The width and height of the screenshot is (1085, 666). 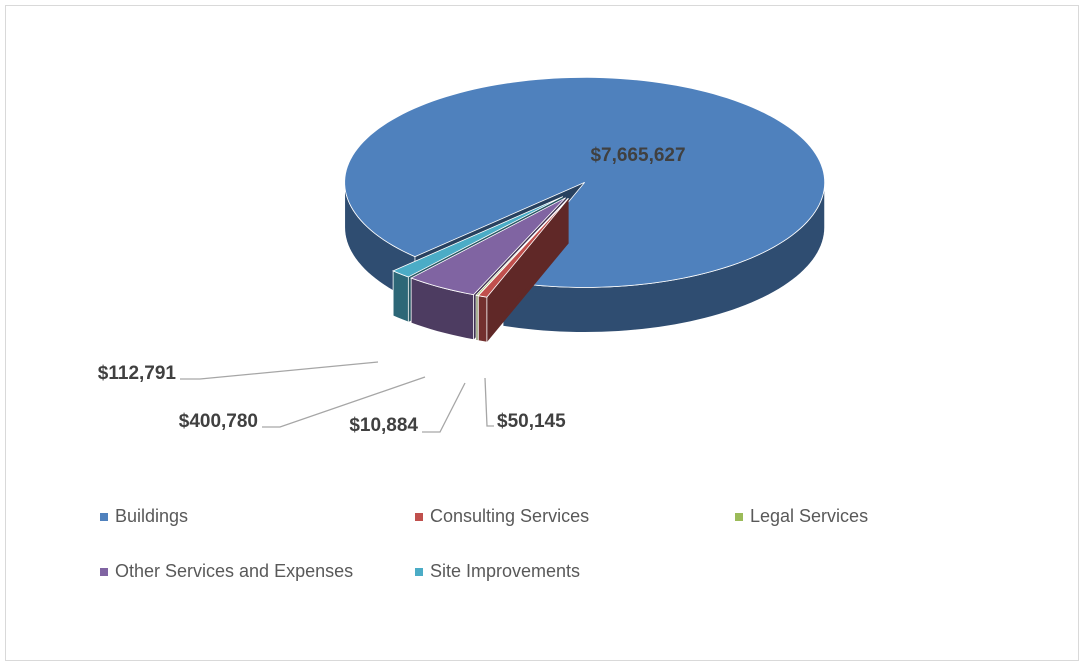 I want to click on legend-label: Site Improvements, so click(x=505, y=571).